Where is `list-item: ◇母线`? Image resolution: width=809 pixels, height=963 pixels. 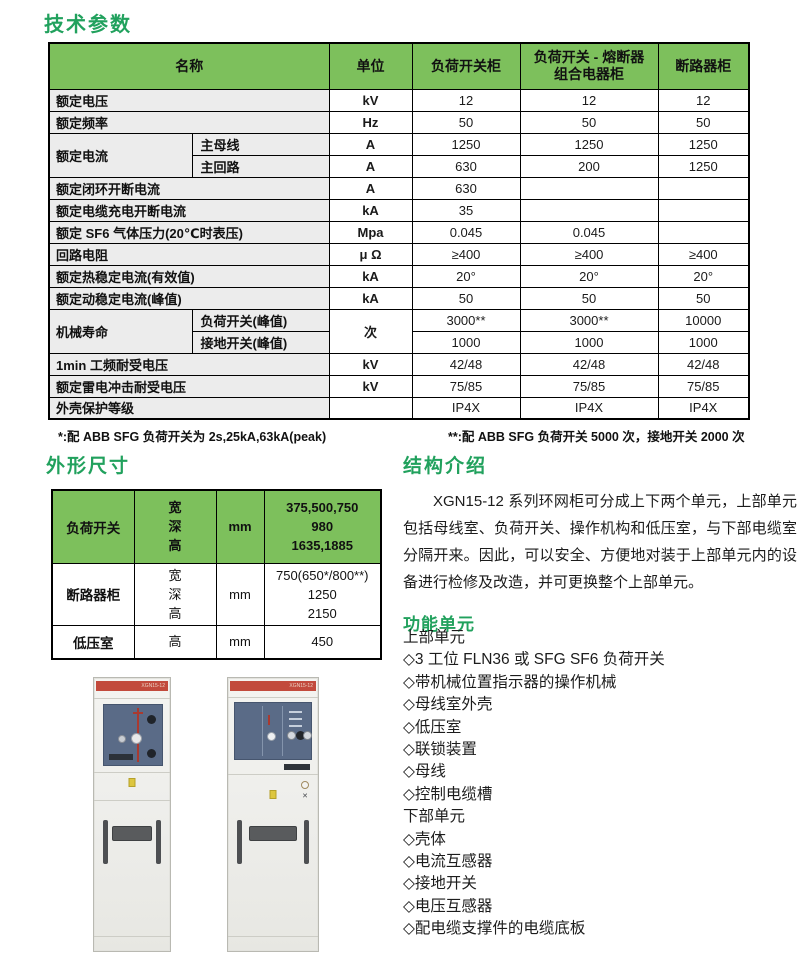
list-item: ◇母线 is located at coordinates (424, 772).